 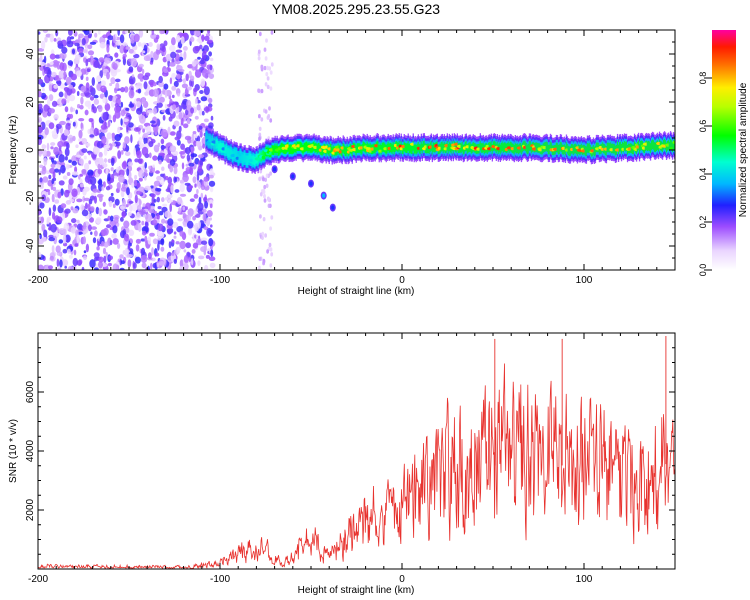 I want to click on secondary-track-core, so click(x=275, y=169).